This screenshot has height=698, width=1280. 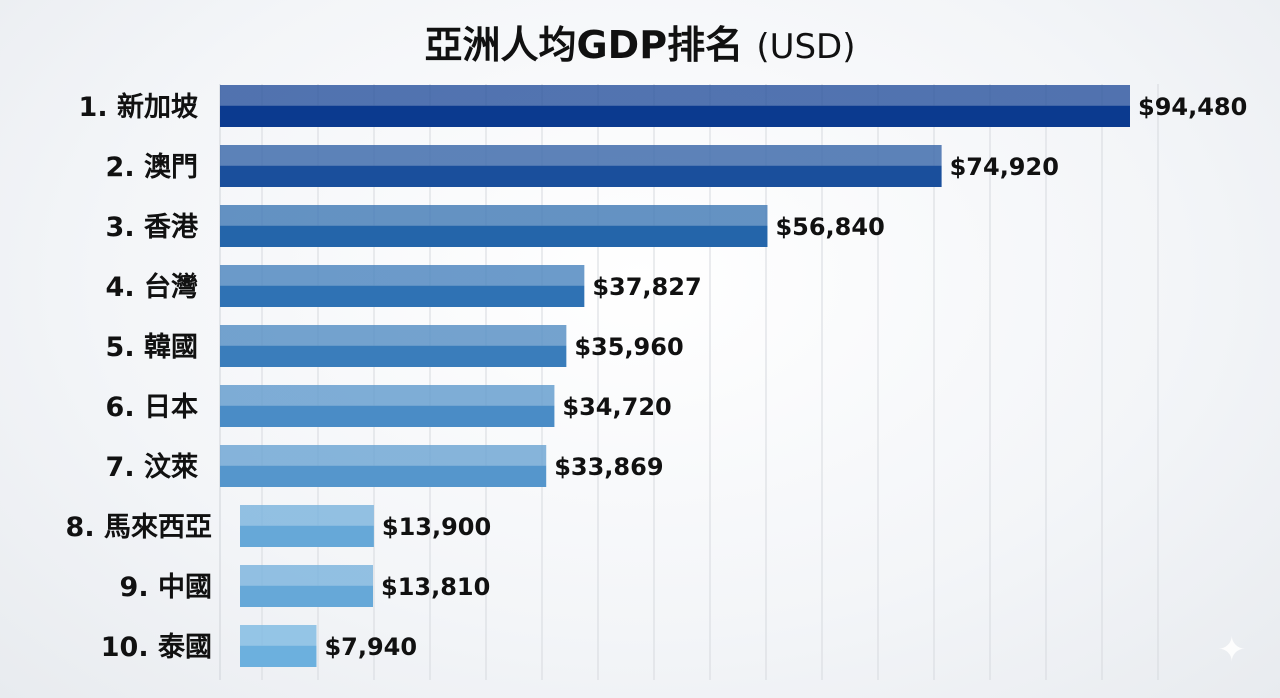 What do you see at coordinates (152, 467) in the screenshot?
I see `category-label: 7. 汶萊` at bounding box center [152, 467].